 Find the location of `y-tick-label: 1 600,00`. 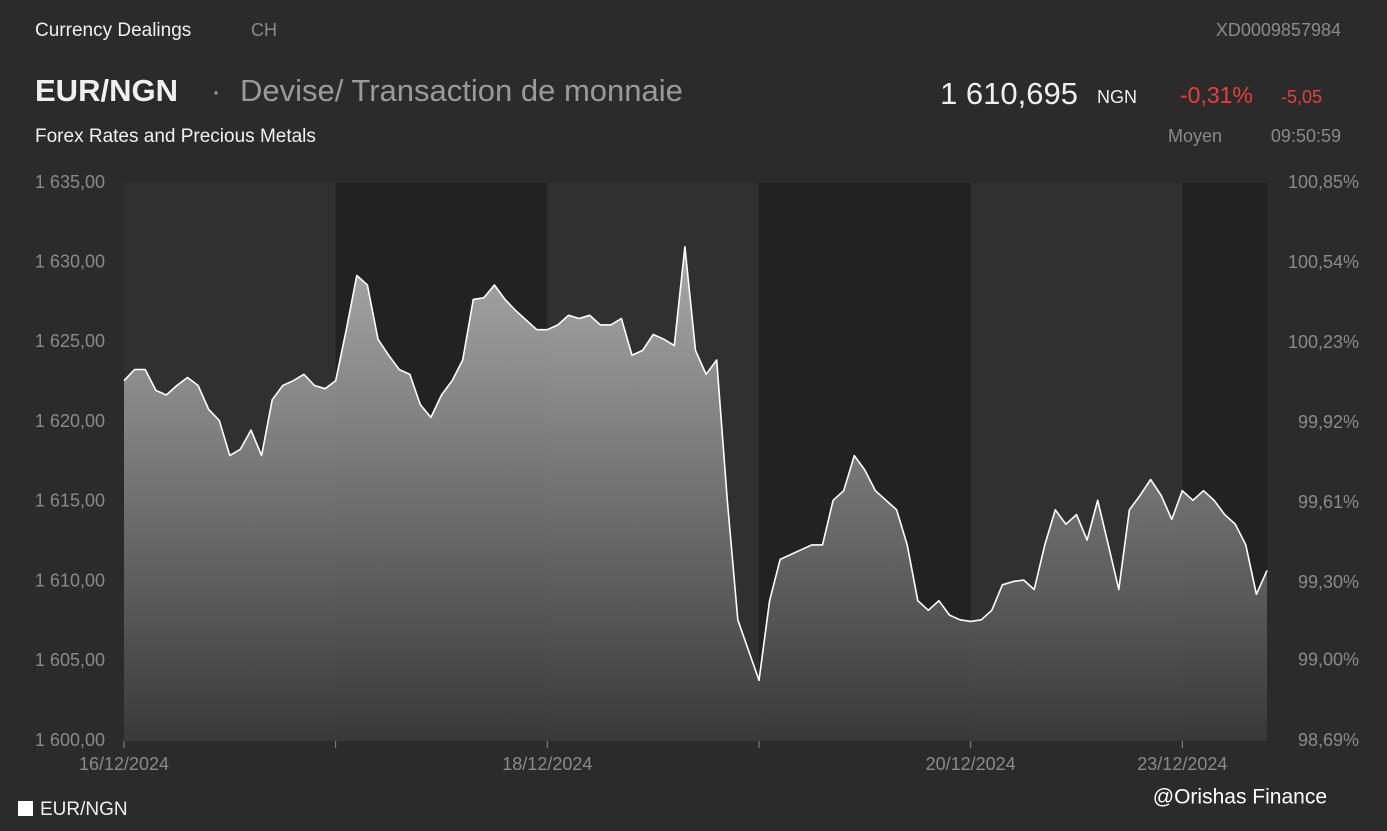

y-tick-label: 1 600,00 is located at coordinates (70, 740).